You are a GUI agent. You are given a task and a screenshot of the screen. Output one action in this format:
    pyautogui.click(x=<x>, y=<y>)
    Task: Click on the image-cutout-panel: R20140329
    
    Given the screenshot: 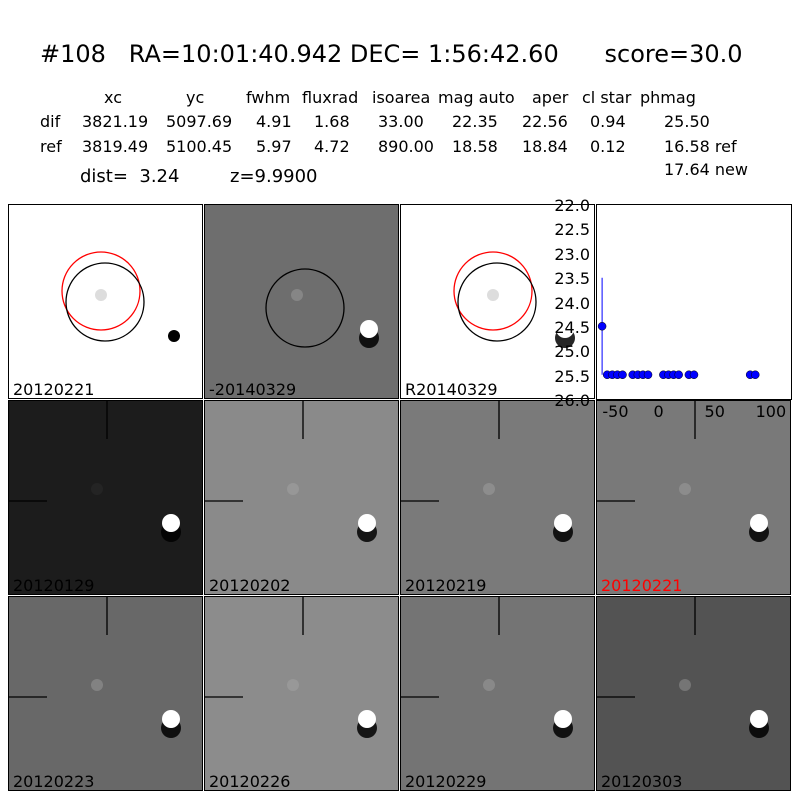 What is the action you would take?
    pyautogui.click(x=497, y=301)
    